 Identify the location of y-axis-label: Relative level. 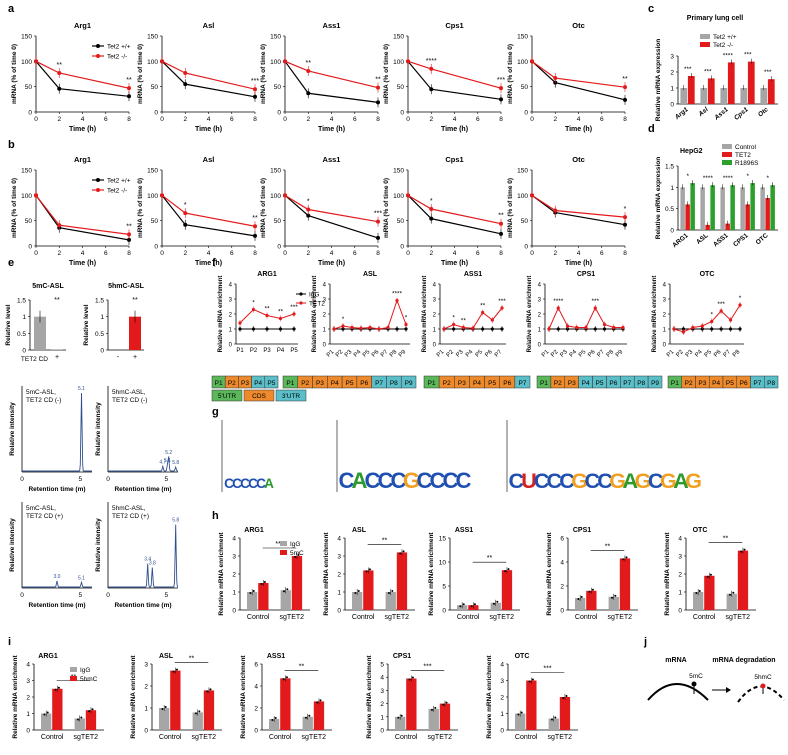
(8, 324).